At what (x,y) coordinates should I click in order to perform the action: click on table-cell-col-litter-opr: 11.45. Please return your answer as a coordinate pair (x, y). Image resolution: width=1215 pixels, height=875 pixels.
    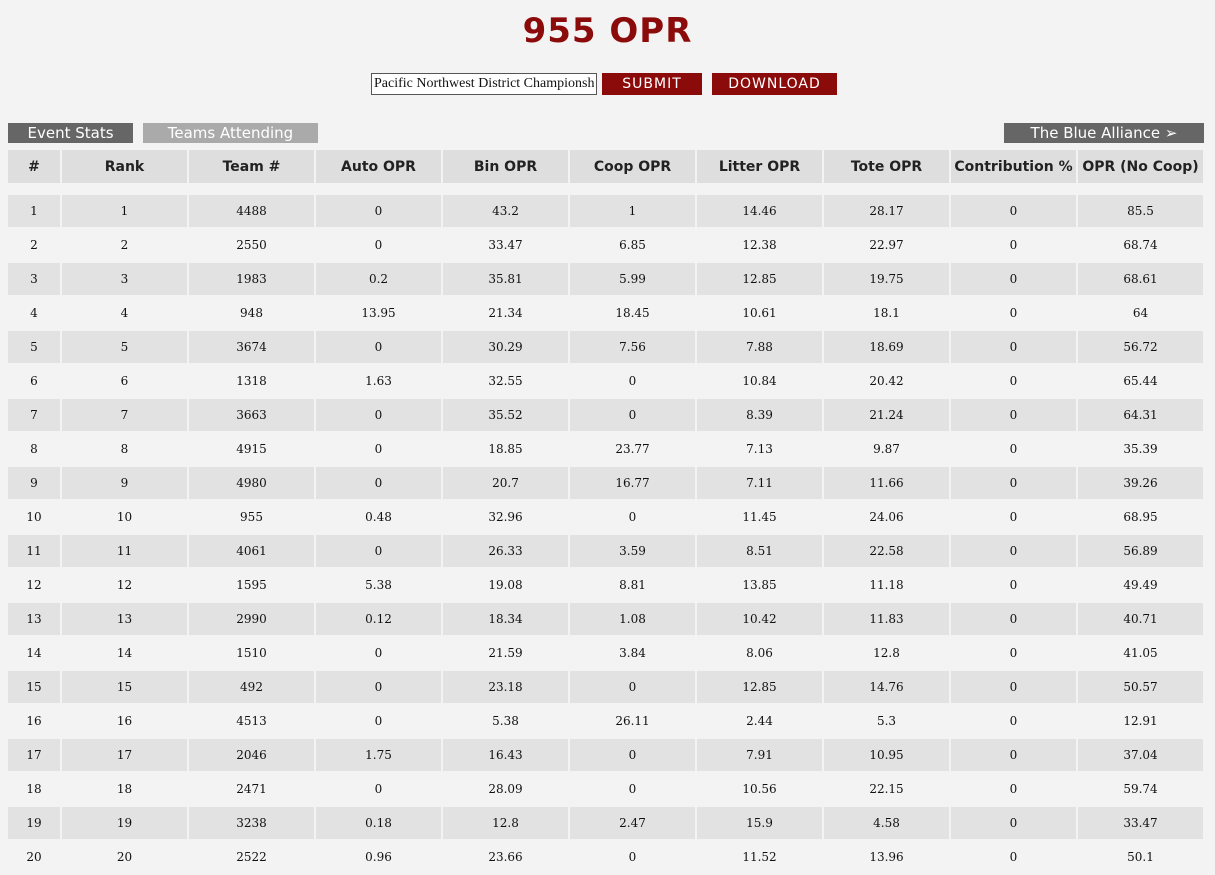
    Looking at the image, I should click on (759, 517).